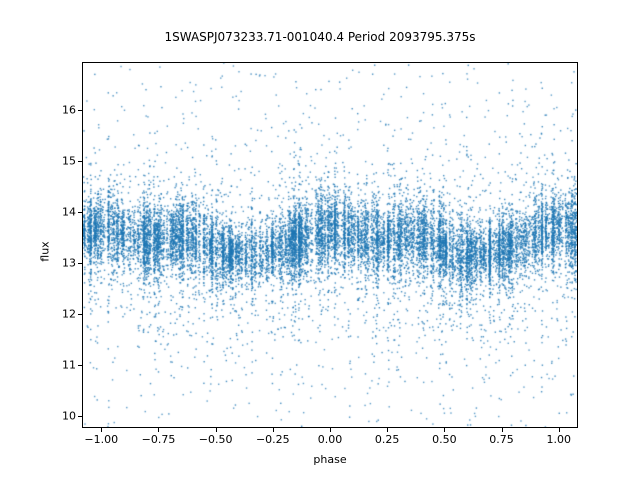 This screenshot has height=480, width=640. I want to click on x-axis-label: phase, so click(330, 459).